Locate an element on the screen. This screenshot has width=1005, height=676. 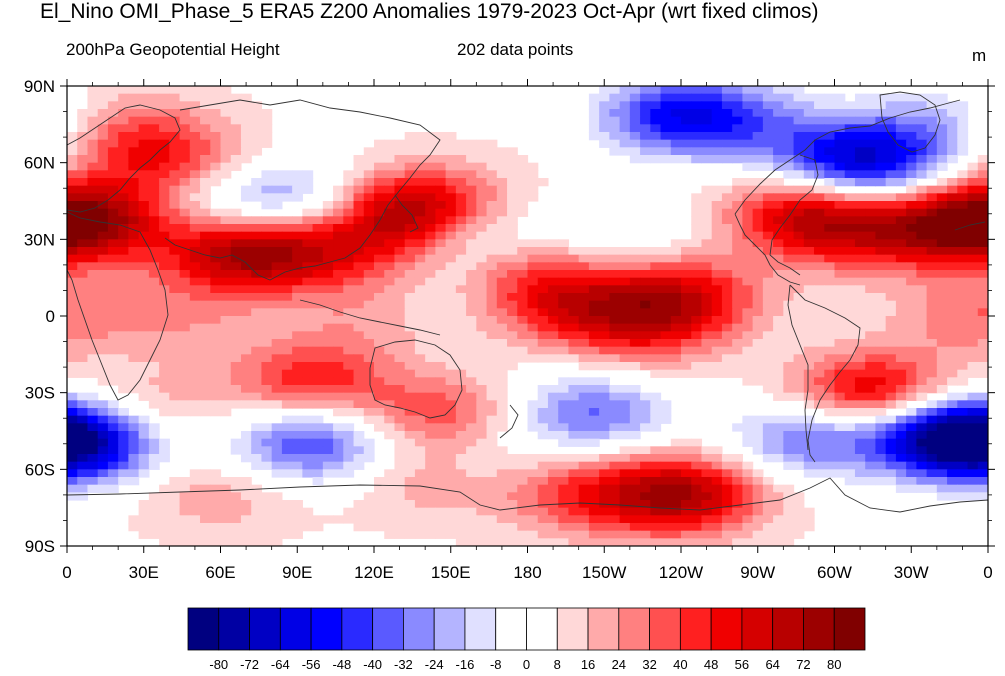
colorbar-label: 40 is located at coordinates (680, 664).